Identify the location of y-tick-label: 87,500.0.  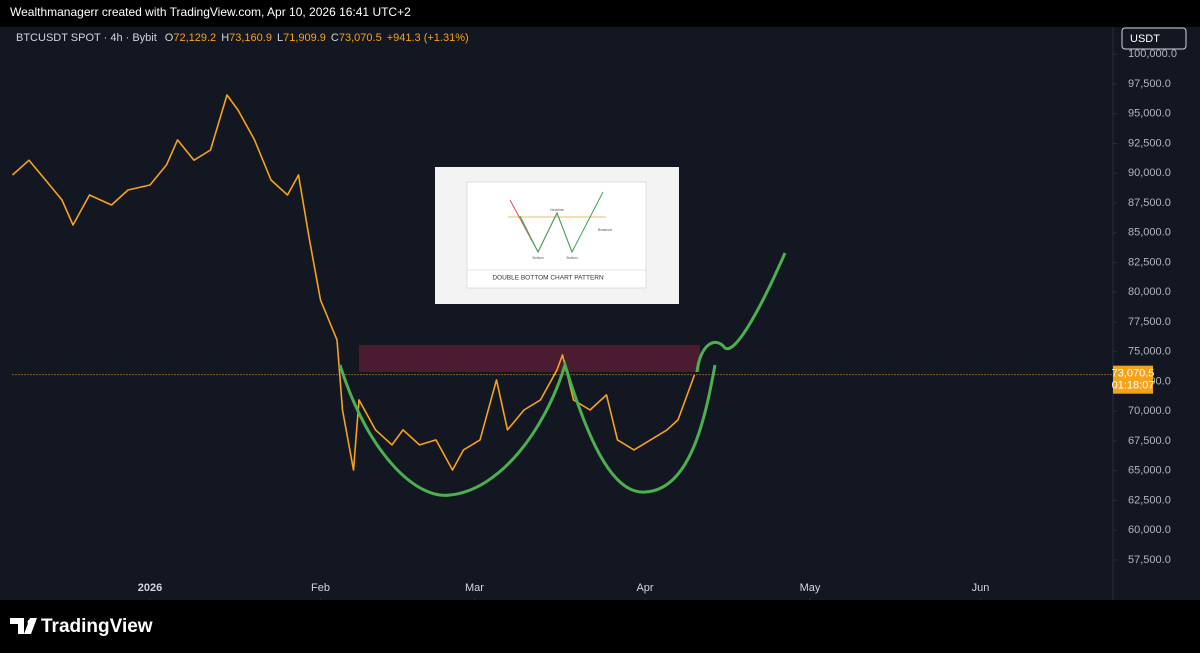
(1149, 203).